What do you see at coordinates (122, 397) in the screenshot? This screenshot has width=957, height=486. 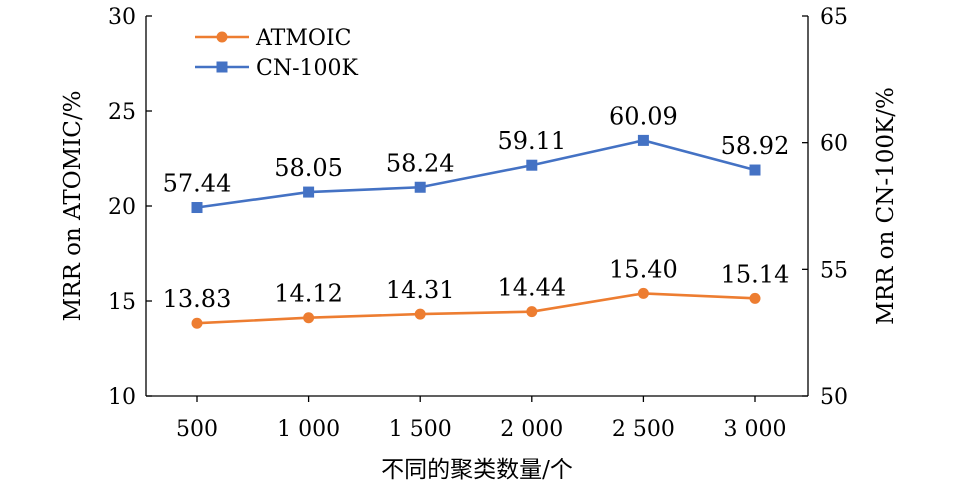 I see `y-left-tick-label: 10` at bounding box center [122, 397].